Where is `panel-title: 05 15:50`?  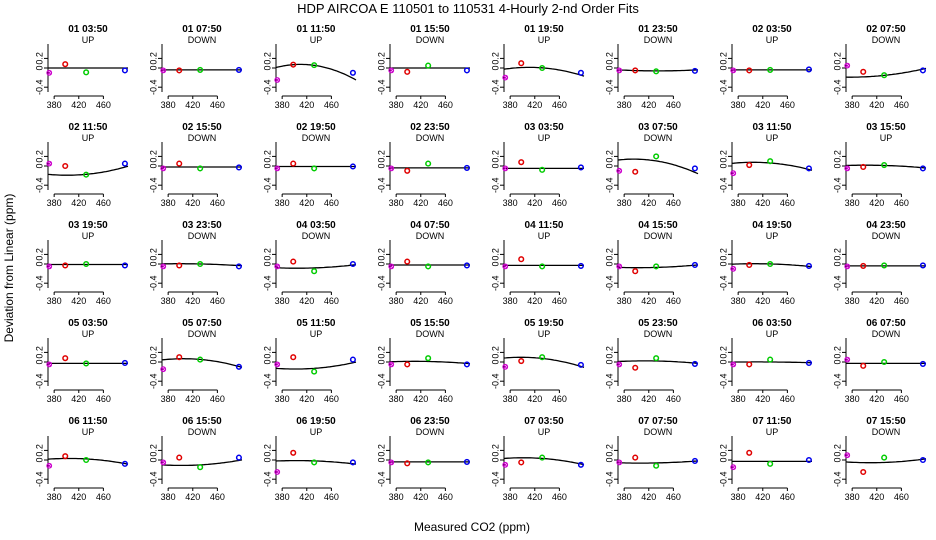 panel-title: 05 15:50 is located at coordinates (430, 323).